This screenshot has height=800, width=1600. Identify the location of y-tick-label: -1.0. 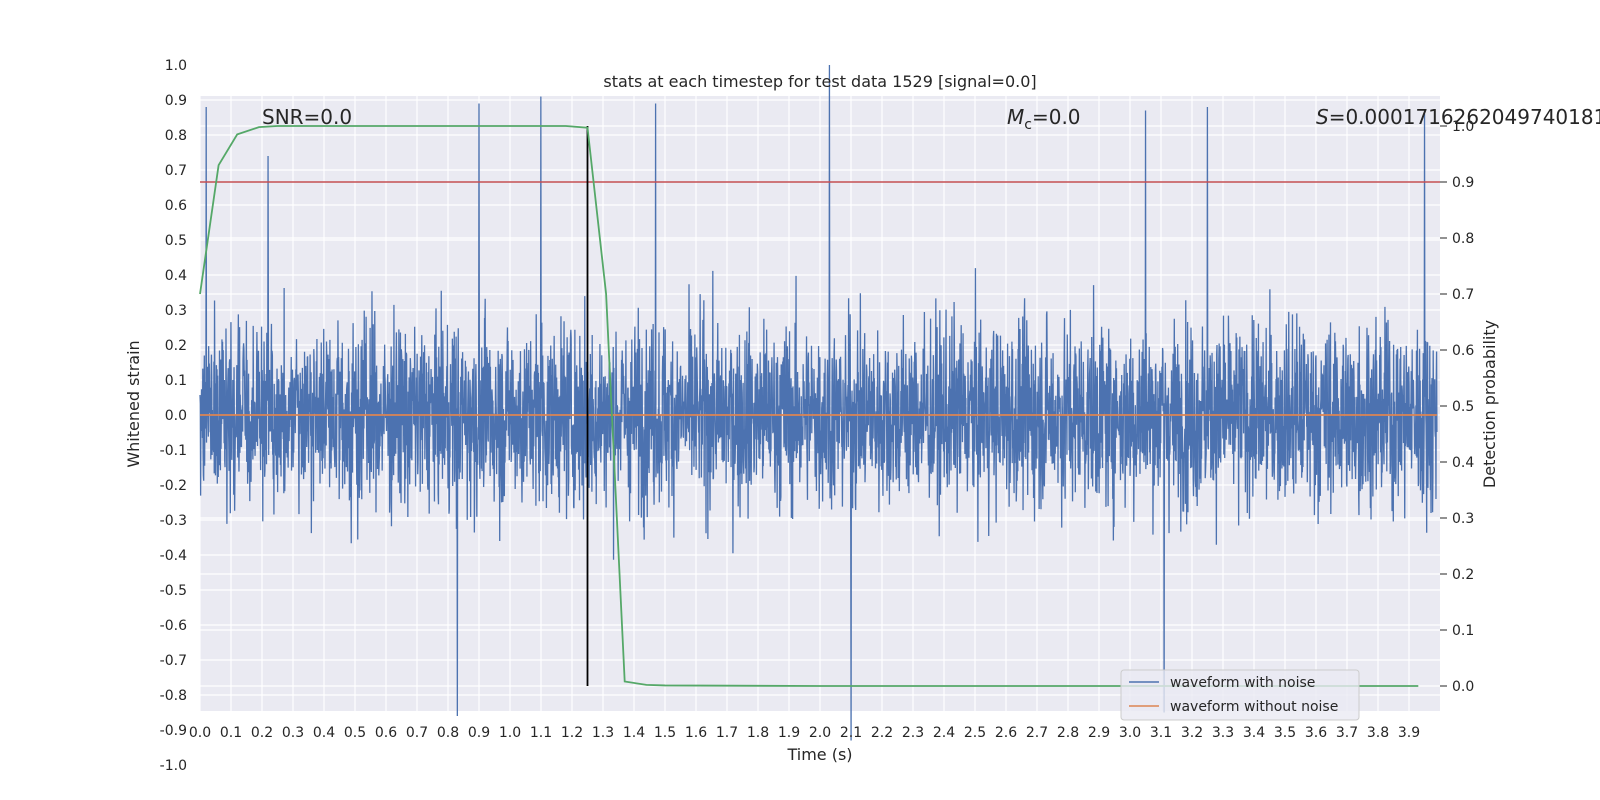
(173, 766).